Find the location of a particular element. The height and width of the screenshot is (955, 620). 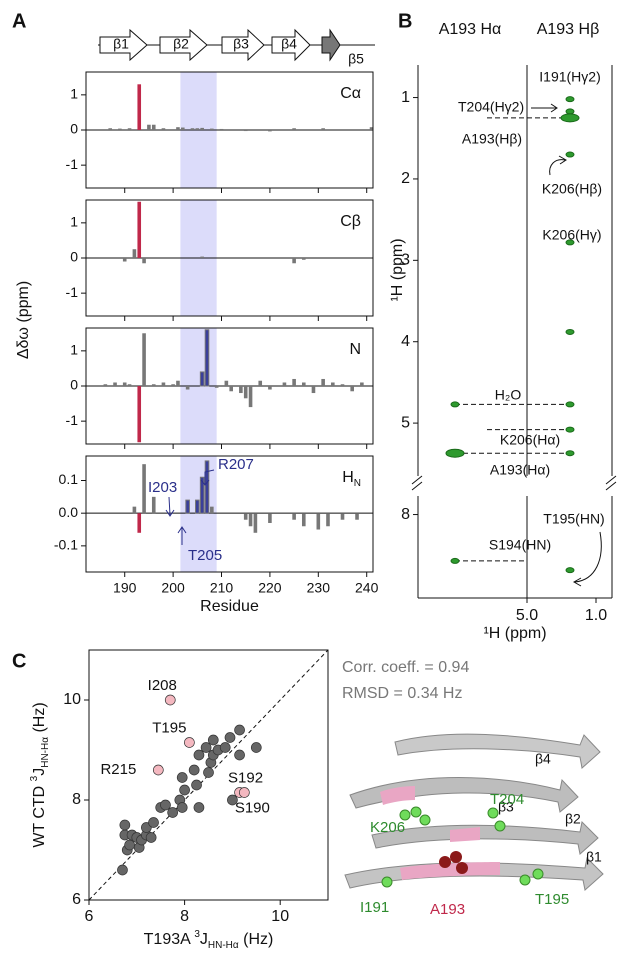

y-tick-label: 5 is located at coordinates (405, 422).